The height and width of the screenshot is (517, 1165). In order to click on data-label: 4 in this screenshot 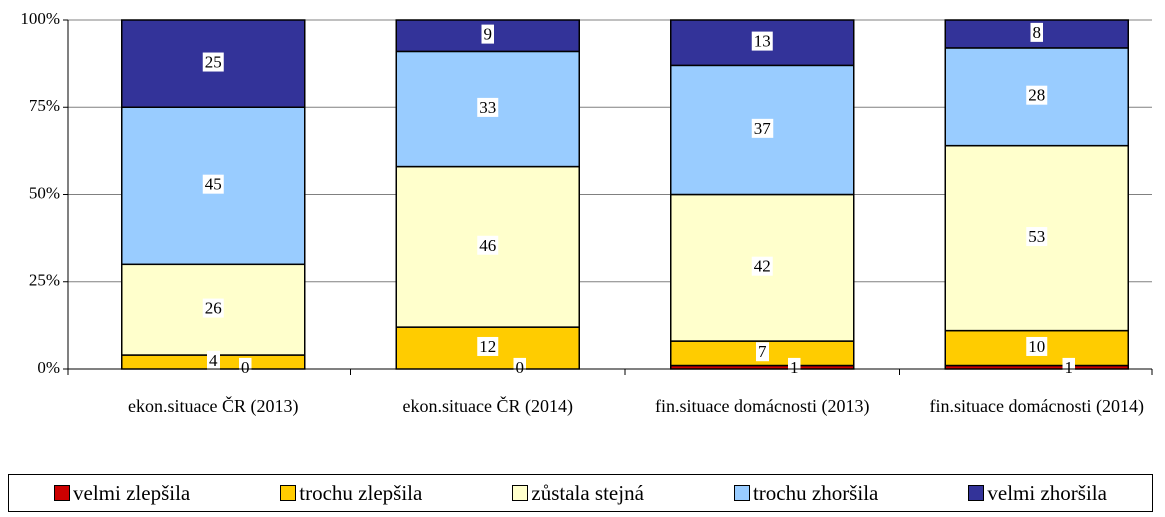, I will do `click(213, 360)`.